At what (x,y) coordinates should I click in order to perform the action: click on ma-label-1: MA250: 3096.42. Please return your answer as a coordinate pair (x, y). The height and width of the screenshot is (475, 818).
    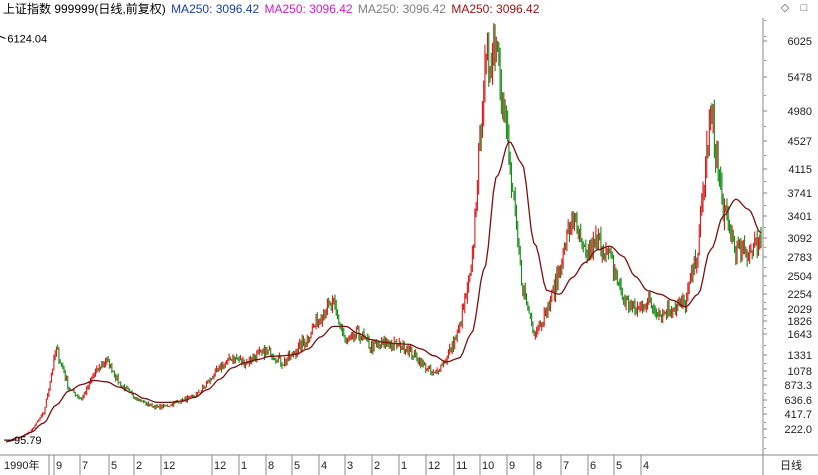
    Looking at the image, I should click on (215, 9).